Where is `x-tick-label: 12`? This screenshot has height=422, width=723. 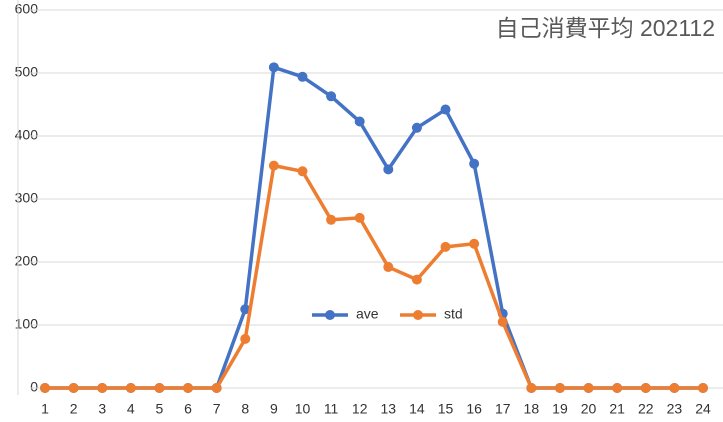 x-tick-label: 12 is located at coordinates (360, 409).